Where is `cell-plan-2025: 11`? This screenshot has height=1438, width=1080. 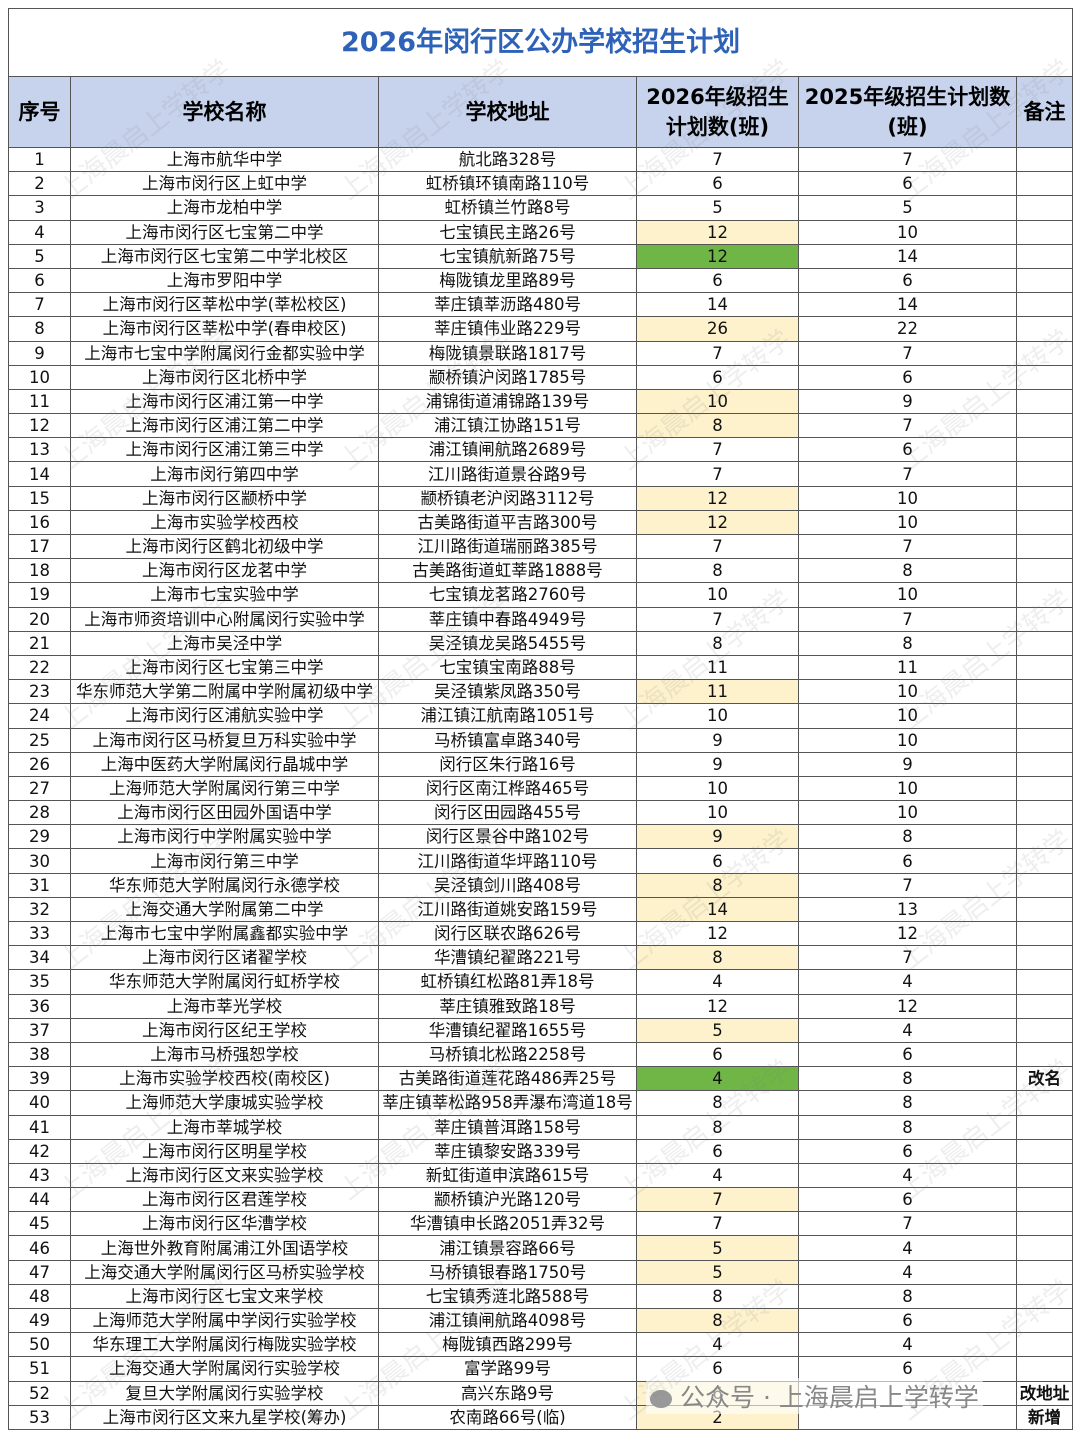 cell-plan-2025: 11 is located at coordinates (907, 667).